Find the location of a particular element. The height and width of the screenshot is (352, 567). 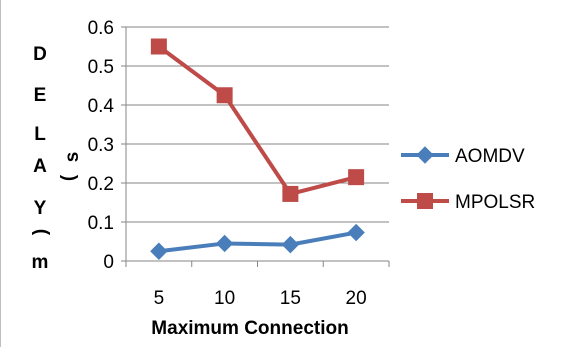

y-label-paren-open: ( is located at coordinates (68, 177).